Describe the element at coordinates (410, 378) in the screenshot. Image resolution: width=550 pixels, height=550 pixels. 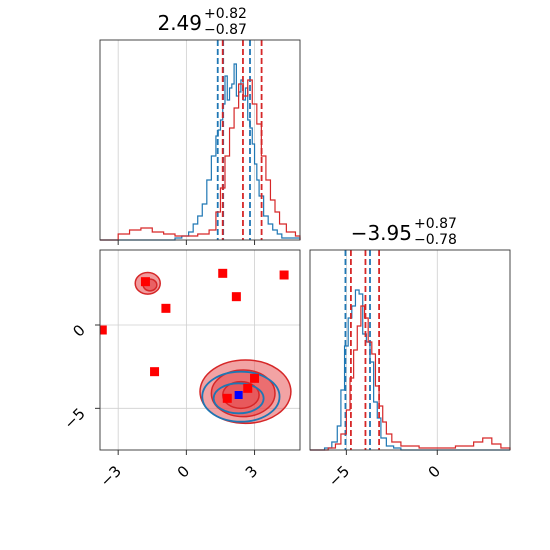
I see `hist-param-2-series-1-step` at that location.